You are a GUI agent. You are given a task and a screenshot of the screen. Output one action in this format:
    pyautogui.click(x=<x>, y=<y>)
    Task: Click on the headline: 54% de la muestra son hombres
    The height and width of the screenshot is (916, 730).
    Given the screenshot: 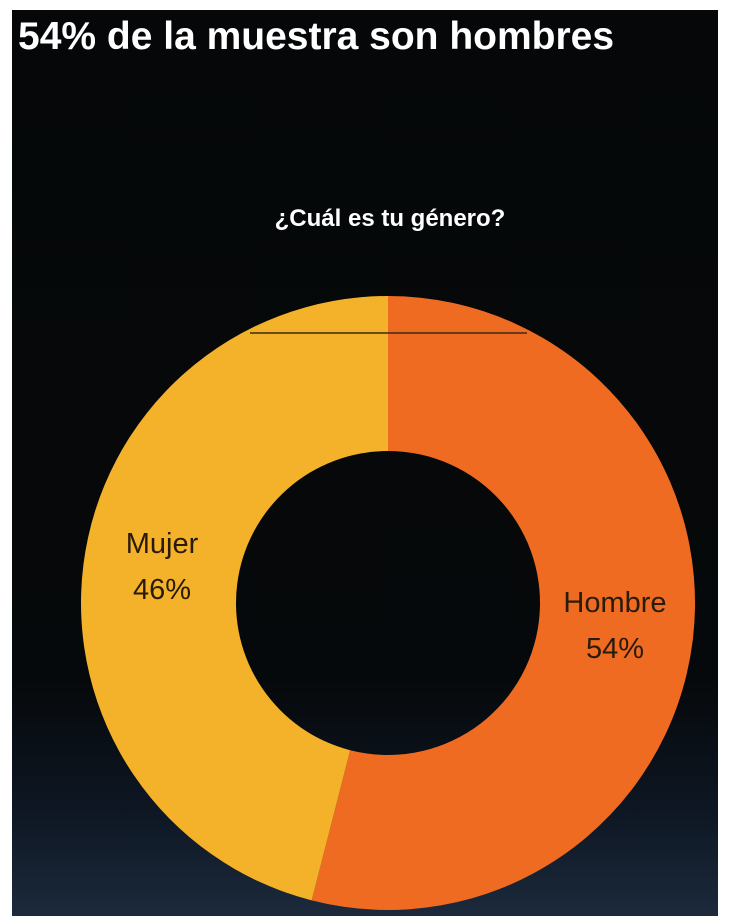 What is the action you would take?
    pyautogui.click(x=316, y=36)
    